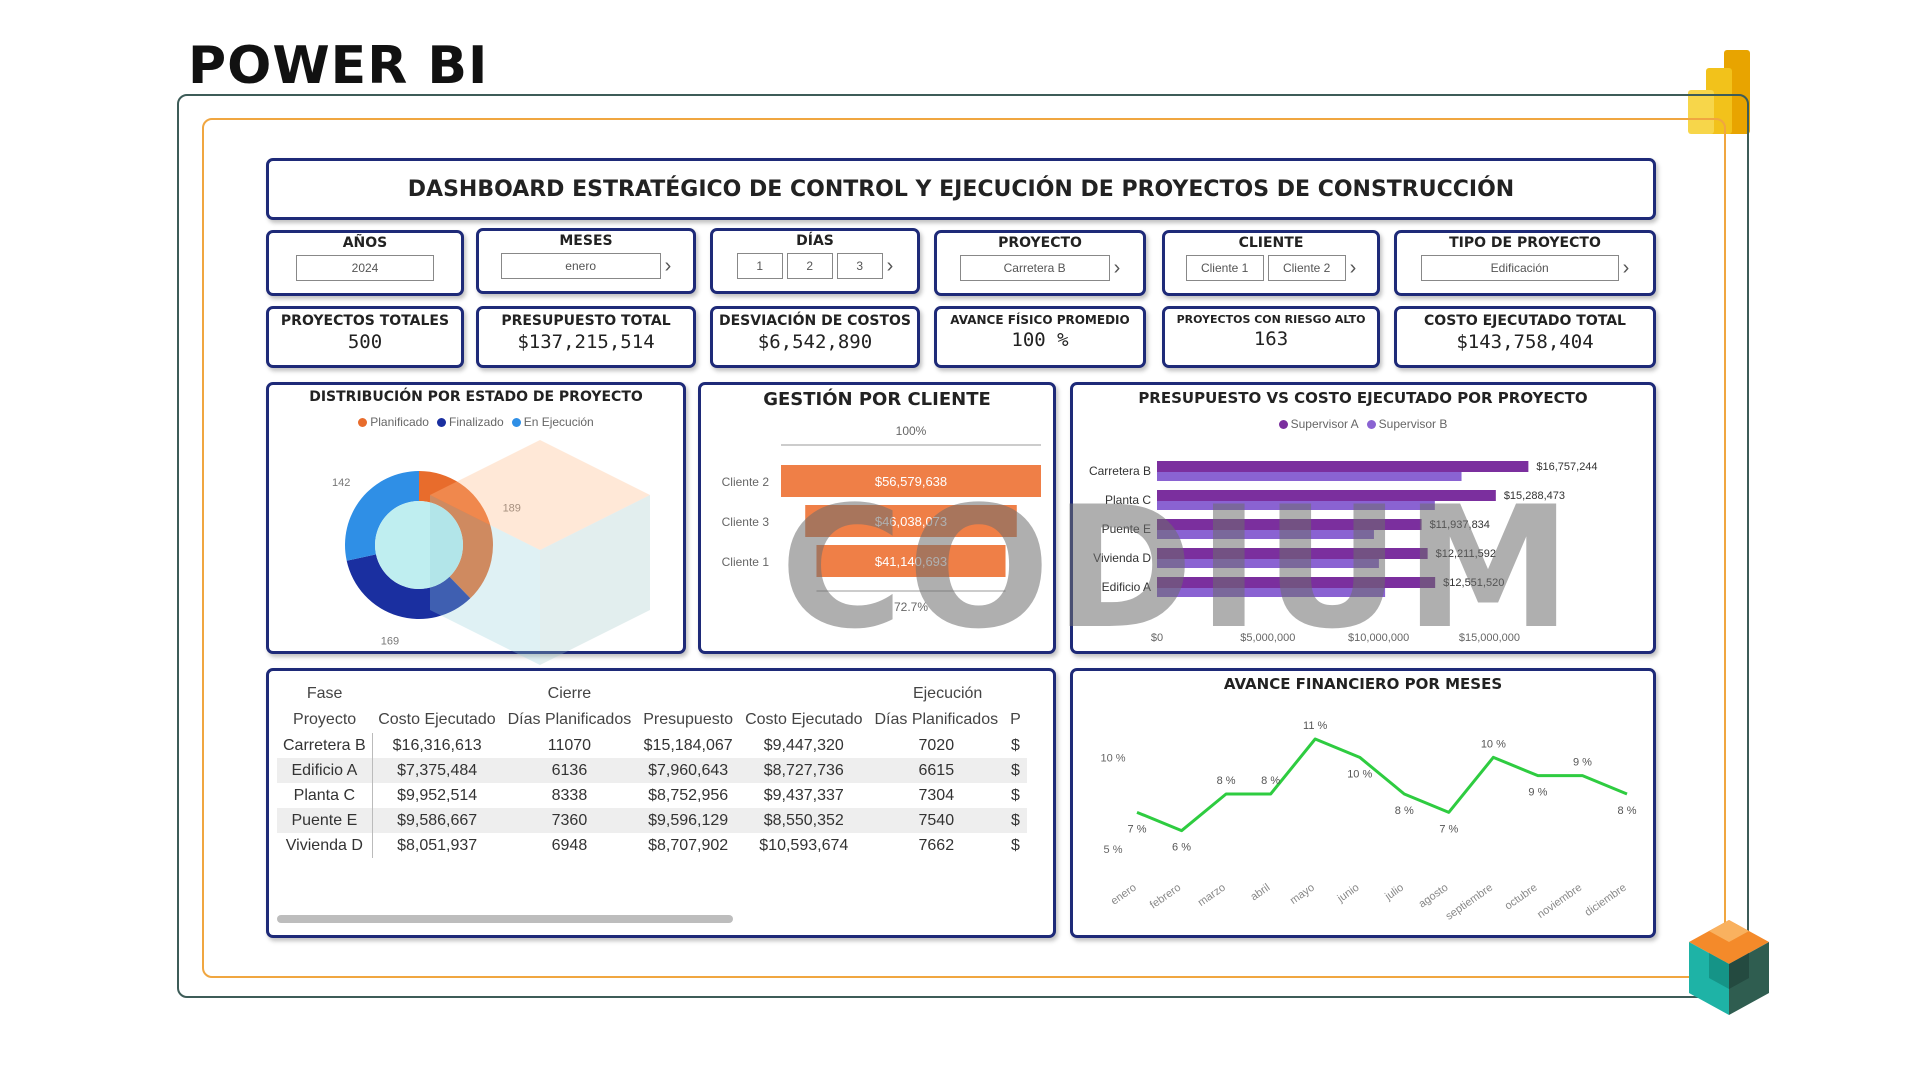  What do you see at coordinates (1271, 243) in the screenshot?
I see `slicer-cliente-title: CLIENTE` at bounding box center [1271, 243].